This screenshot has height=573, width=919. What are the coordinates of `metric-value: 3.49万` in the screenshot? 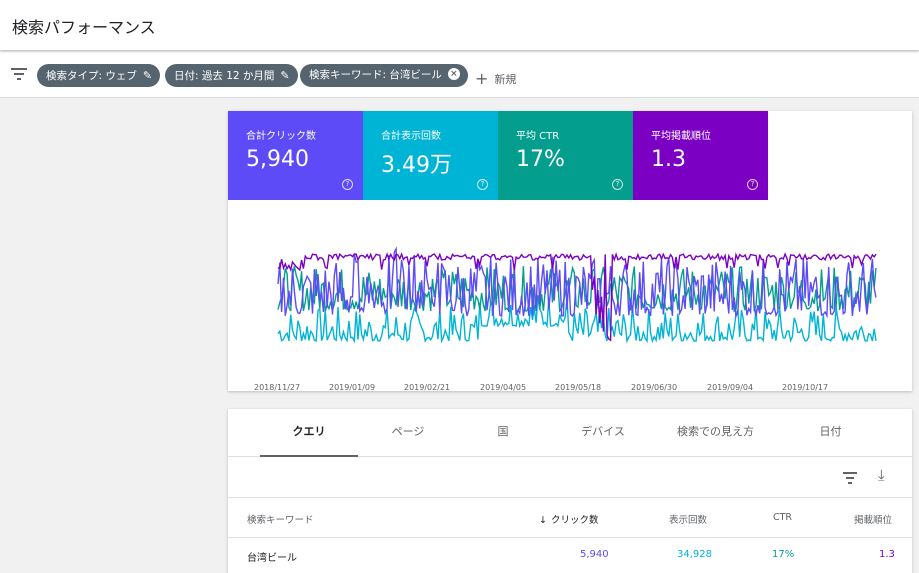 It's located at (416, 165).